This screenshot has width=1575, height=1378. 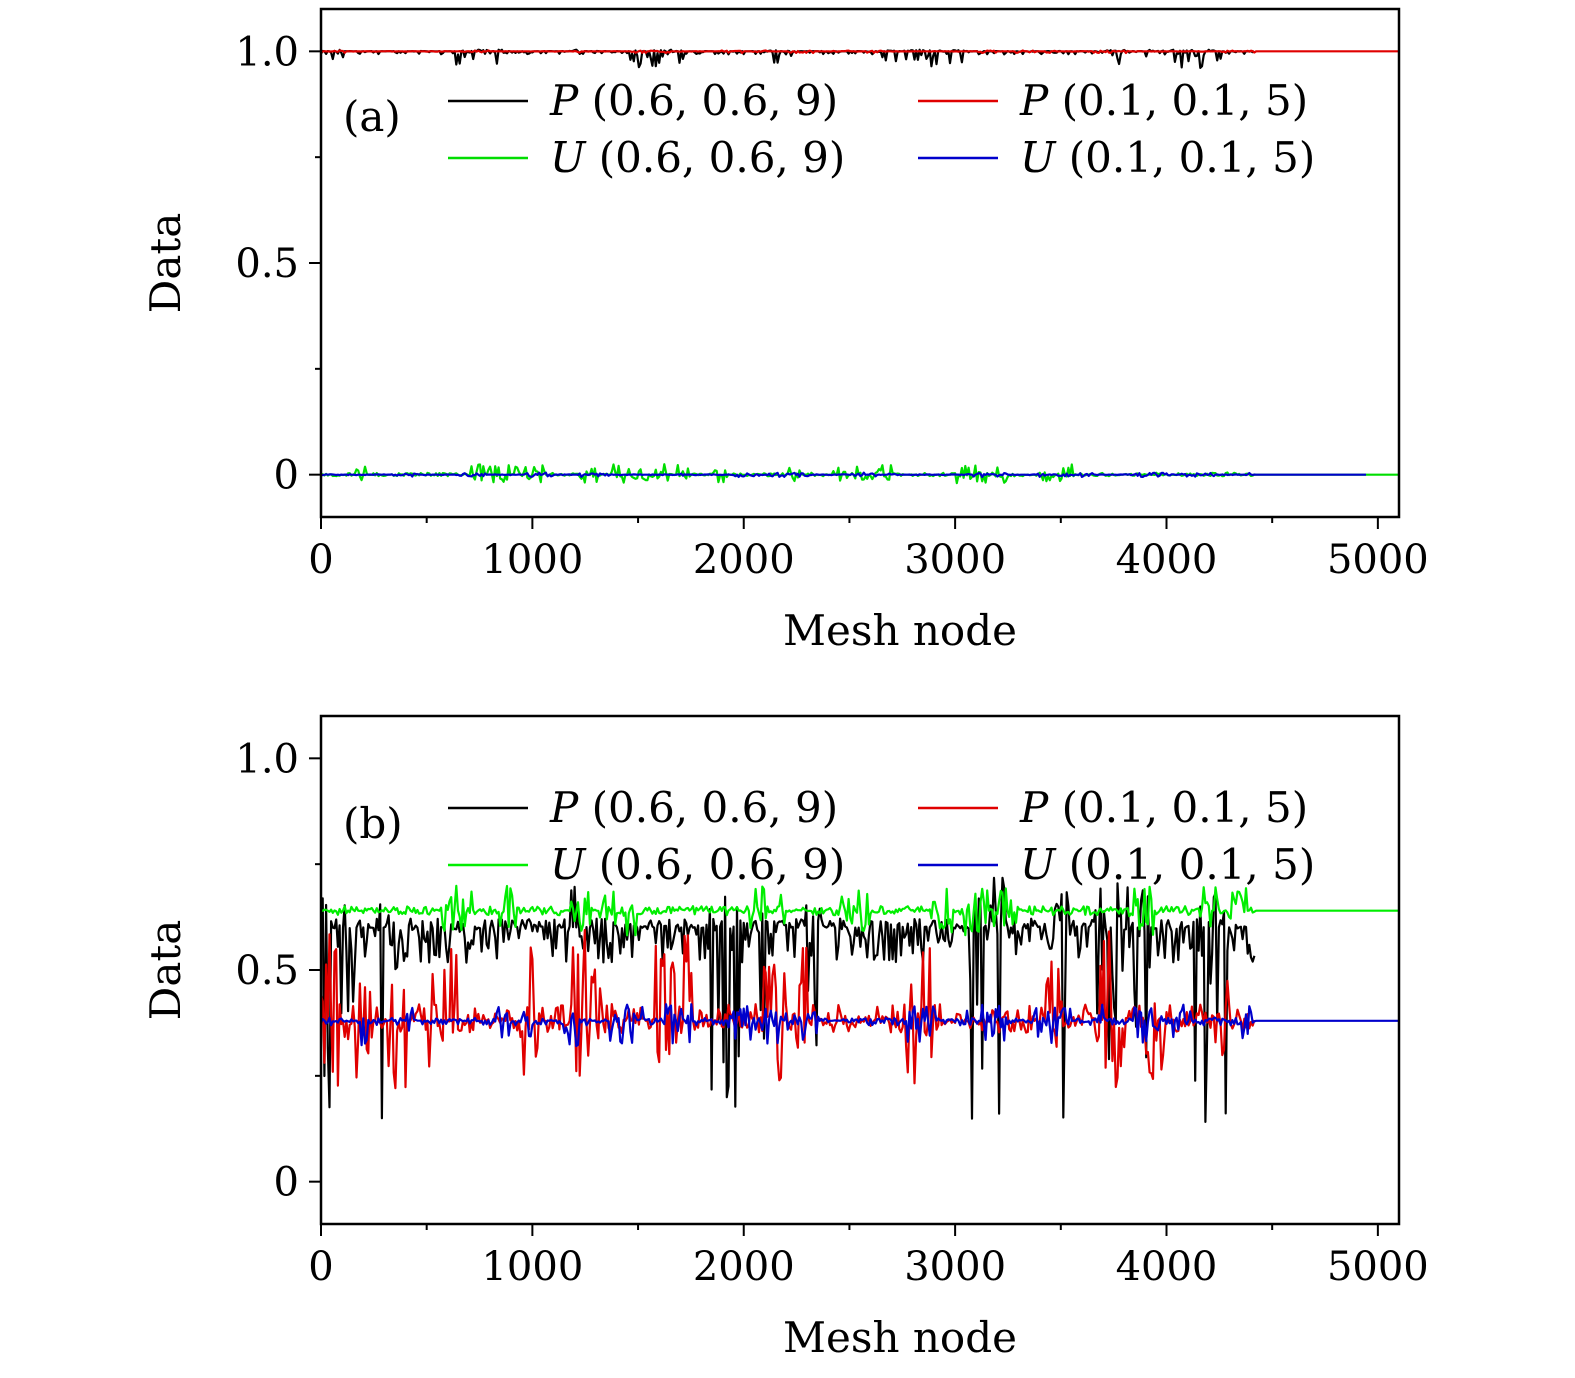 What do you see at coordinates (372, 116) in the screenshot?
I see `panel-label-a: (a)` at bounding box center [372, 116].